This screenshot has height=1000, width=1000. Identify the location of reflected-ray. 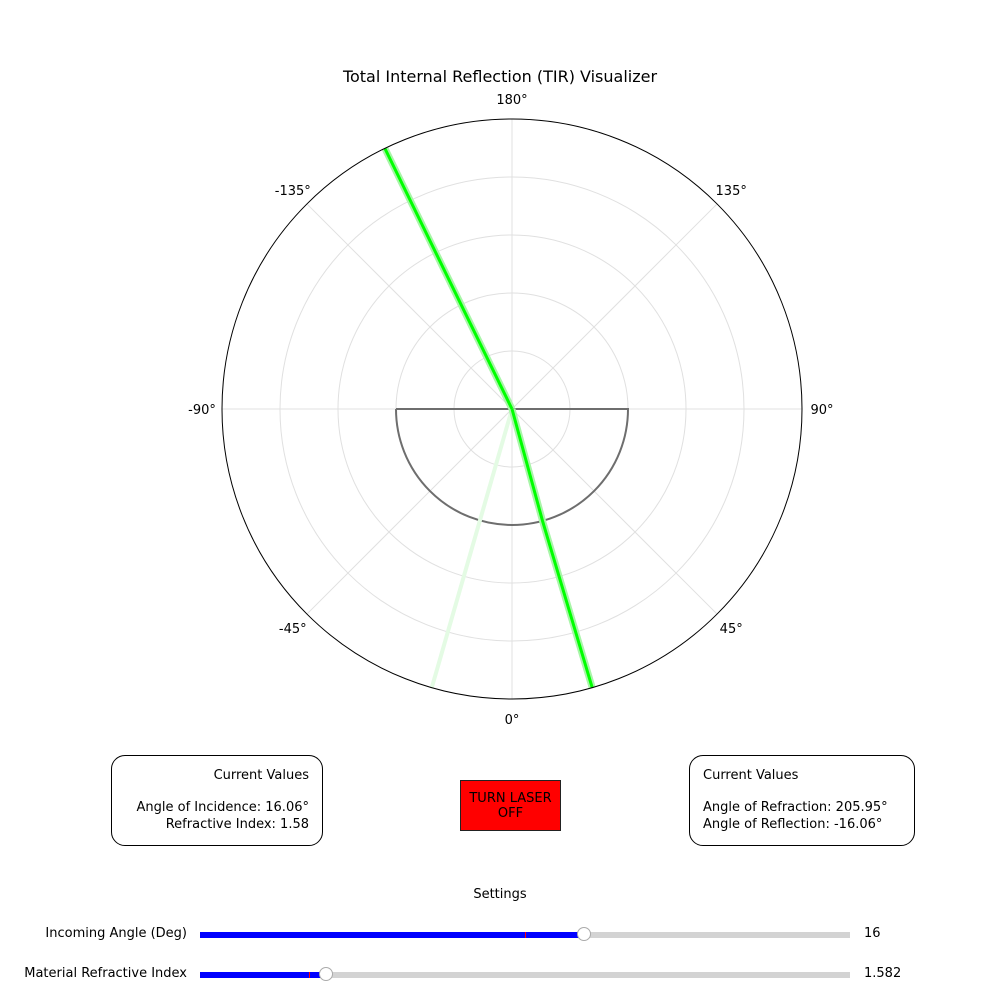
(471, 548).